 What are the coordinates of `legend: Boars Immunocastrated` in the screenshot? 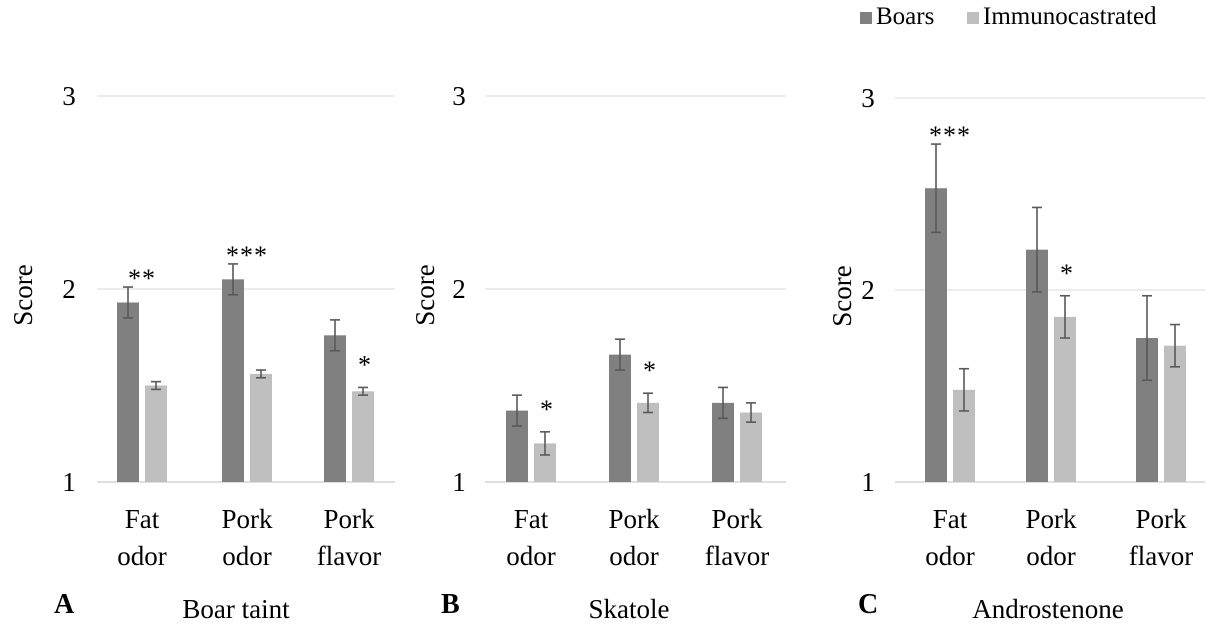 It's located at (1008, 16).